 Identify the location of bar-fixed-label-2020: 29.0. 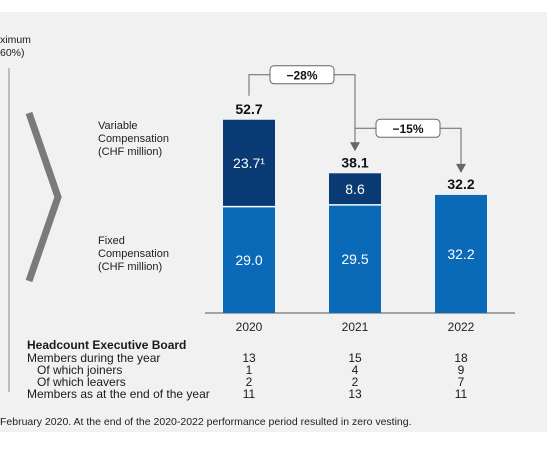
(248, 260).